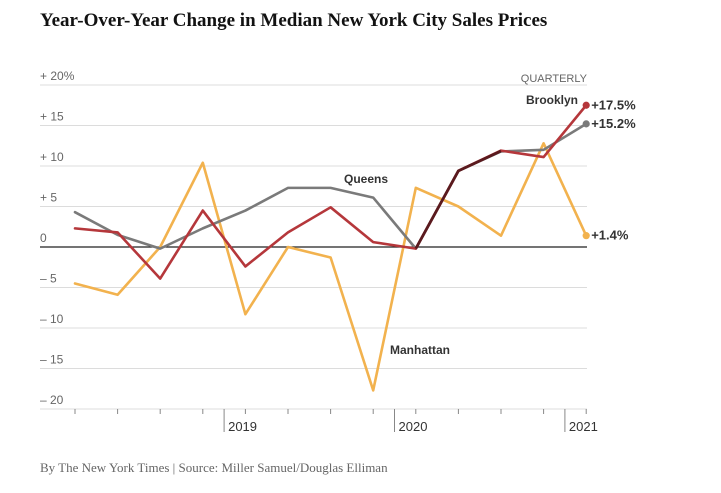 The image size is (721, 493). What do you see at coordinates (52, 117) in the screenshot?
I see `y-tick-label: + 15` at bounding box center [52, 117].